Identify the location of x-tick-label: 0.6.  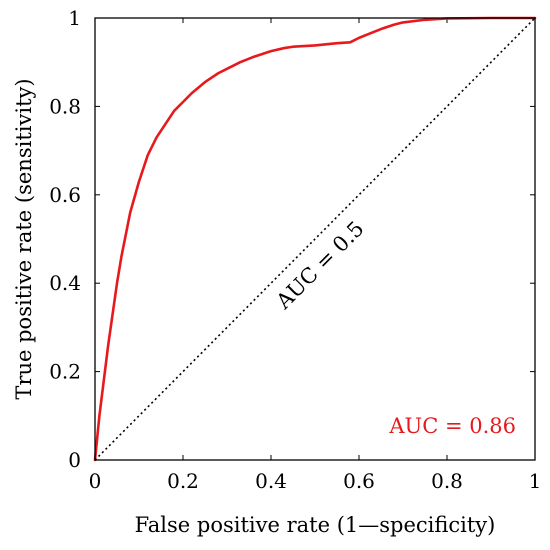
(359, 481).